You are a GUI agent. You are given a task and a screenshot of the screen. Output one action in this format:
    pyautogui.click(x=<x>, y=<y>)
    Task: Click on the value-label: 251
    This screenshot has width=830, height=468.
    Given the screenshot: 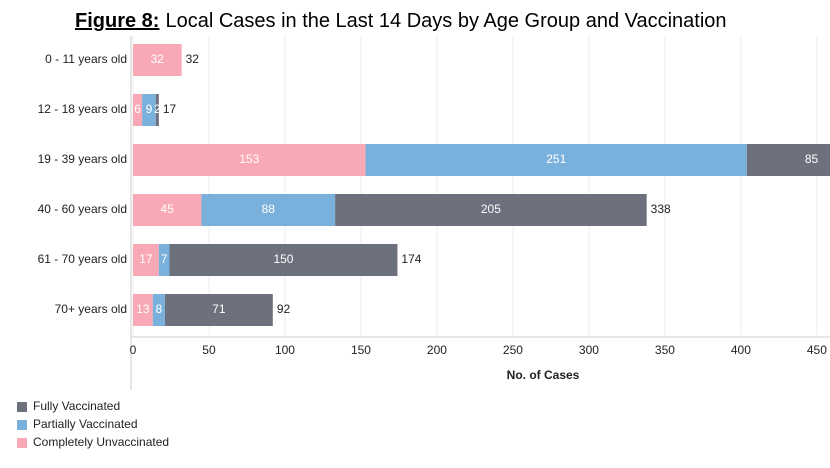 What is the action you would take?
    pyautogui.click(x=556, y=159)
    